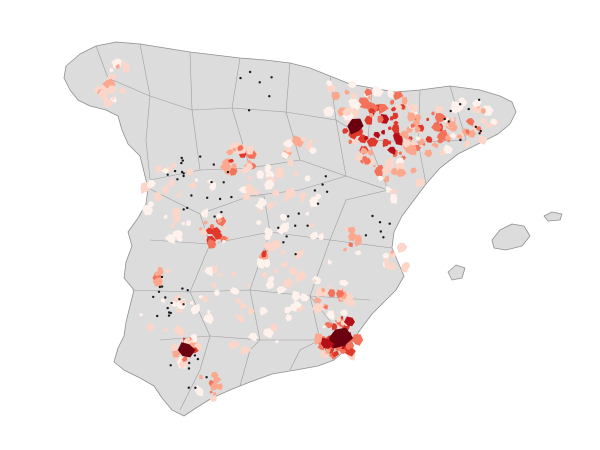 This screenshot has width=600, height=450. What do you see at coordinates (553, 216) in the screenshot?
I see `menorca` at bounding box center [553, 216].